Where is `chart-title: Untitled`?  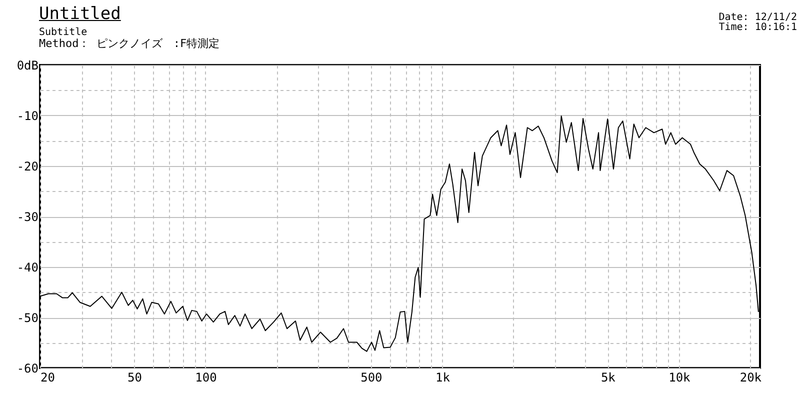
chart-title: Untitled is located at coordinates (80, 14).